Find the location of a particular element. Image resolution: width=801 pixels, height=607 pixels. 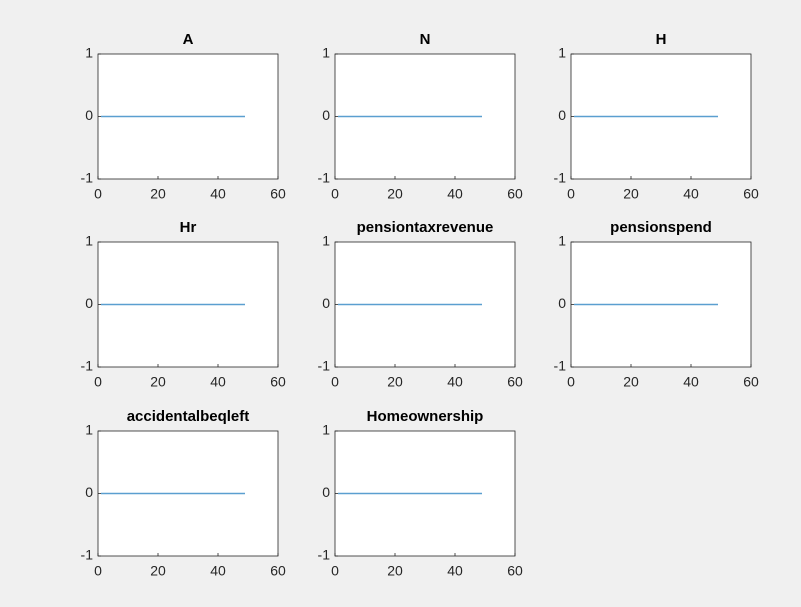

chart-title: N is located at coordinates (425, 39).